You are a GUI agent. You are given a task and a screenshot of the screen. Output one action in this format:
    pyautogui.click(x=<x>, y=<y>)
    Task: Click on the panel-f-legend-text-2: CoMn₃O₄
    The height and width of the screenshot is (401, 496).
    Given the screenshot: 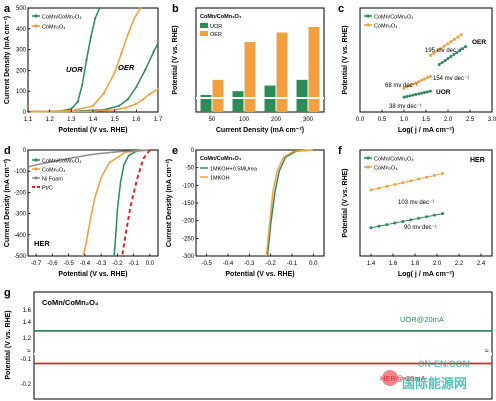 What is the action you would take?
    pyautogui.click(x=386, y=169)
    